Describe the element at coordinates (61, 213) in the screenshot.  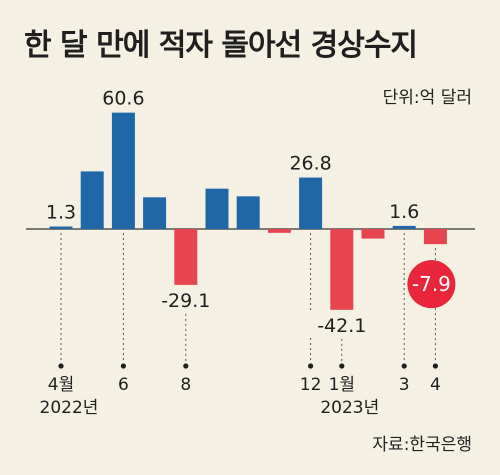
I see `value-label: 1.3` at that location.